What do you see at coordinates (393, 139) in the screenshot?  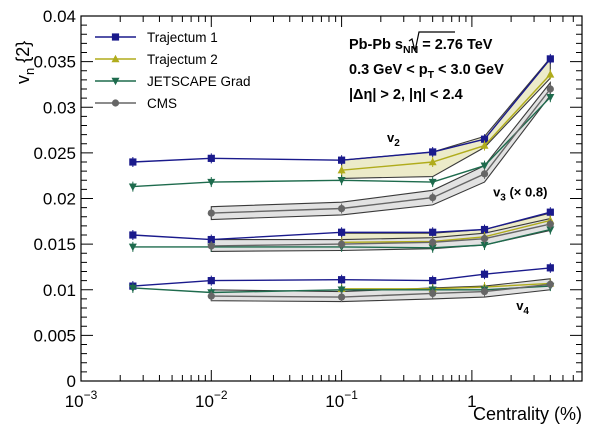 I see `harmonic-label-v2: v2` at bounding box center [393, 139].